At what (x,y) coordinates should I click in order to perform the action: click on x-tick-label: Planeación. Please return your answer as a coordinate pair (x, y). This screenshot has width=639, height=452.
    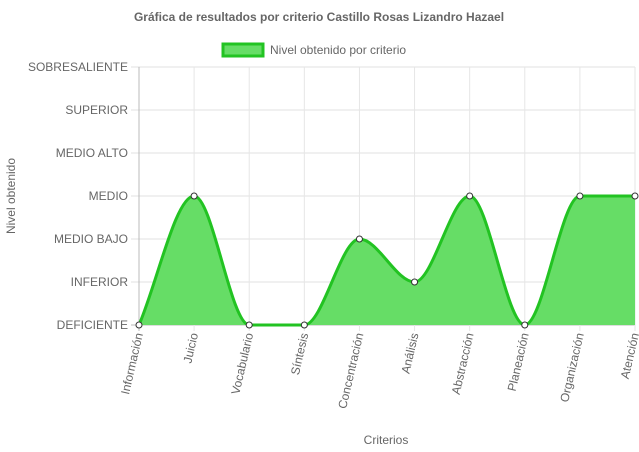
    Looking at the image, I should click on (518, 362).